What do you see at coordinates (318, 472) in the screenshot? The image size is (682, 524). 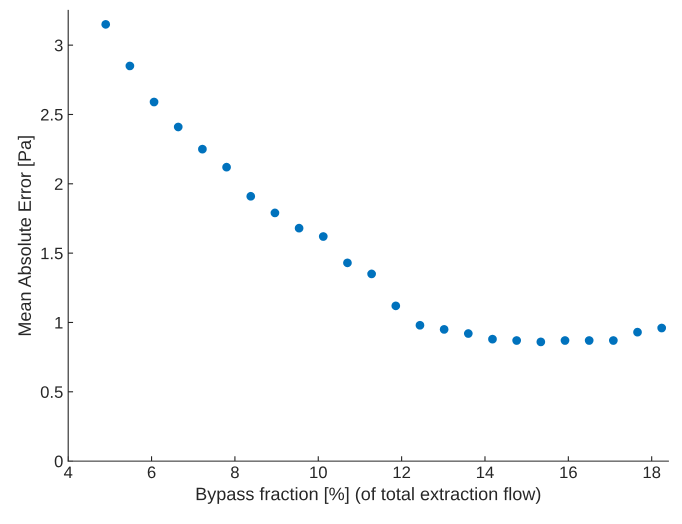 I see `x-tick-label: 10` at bounding box center [318, 472].